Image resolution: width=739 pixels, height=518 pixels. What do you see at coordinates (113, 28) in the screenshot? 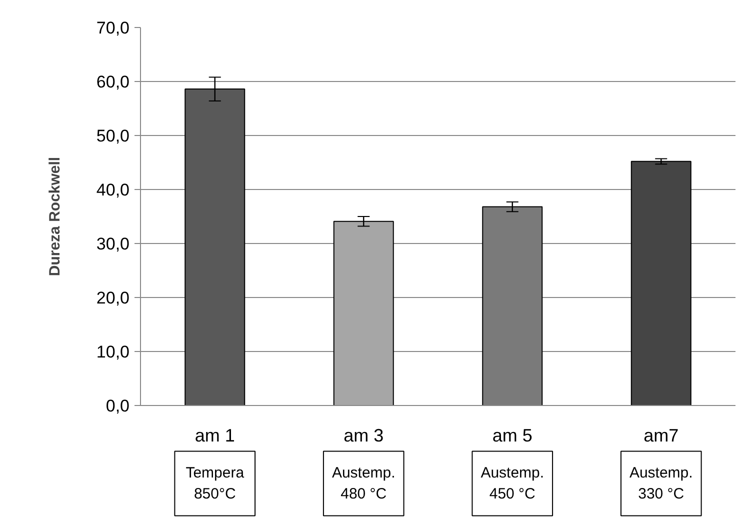
I see `y-tick-label: 70,0` at bounding box center [113, 28].